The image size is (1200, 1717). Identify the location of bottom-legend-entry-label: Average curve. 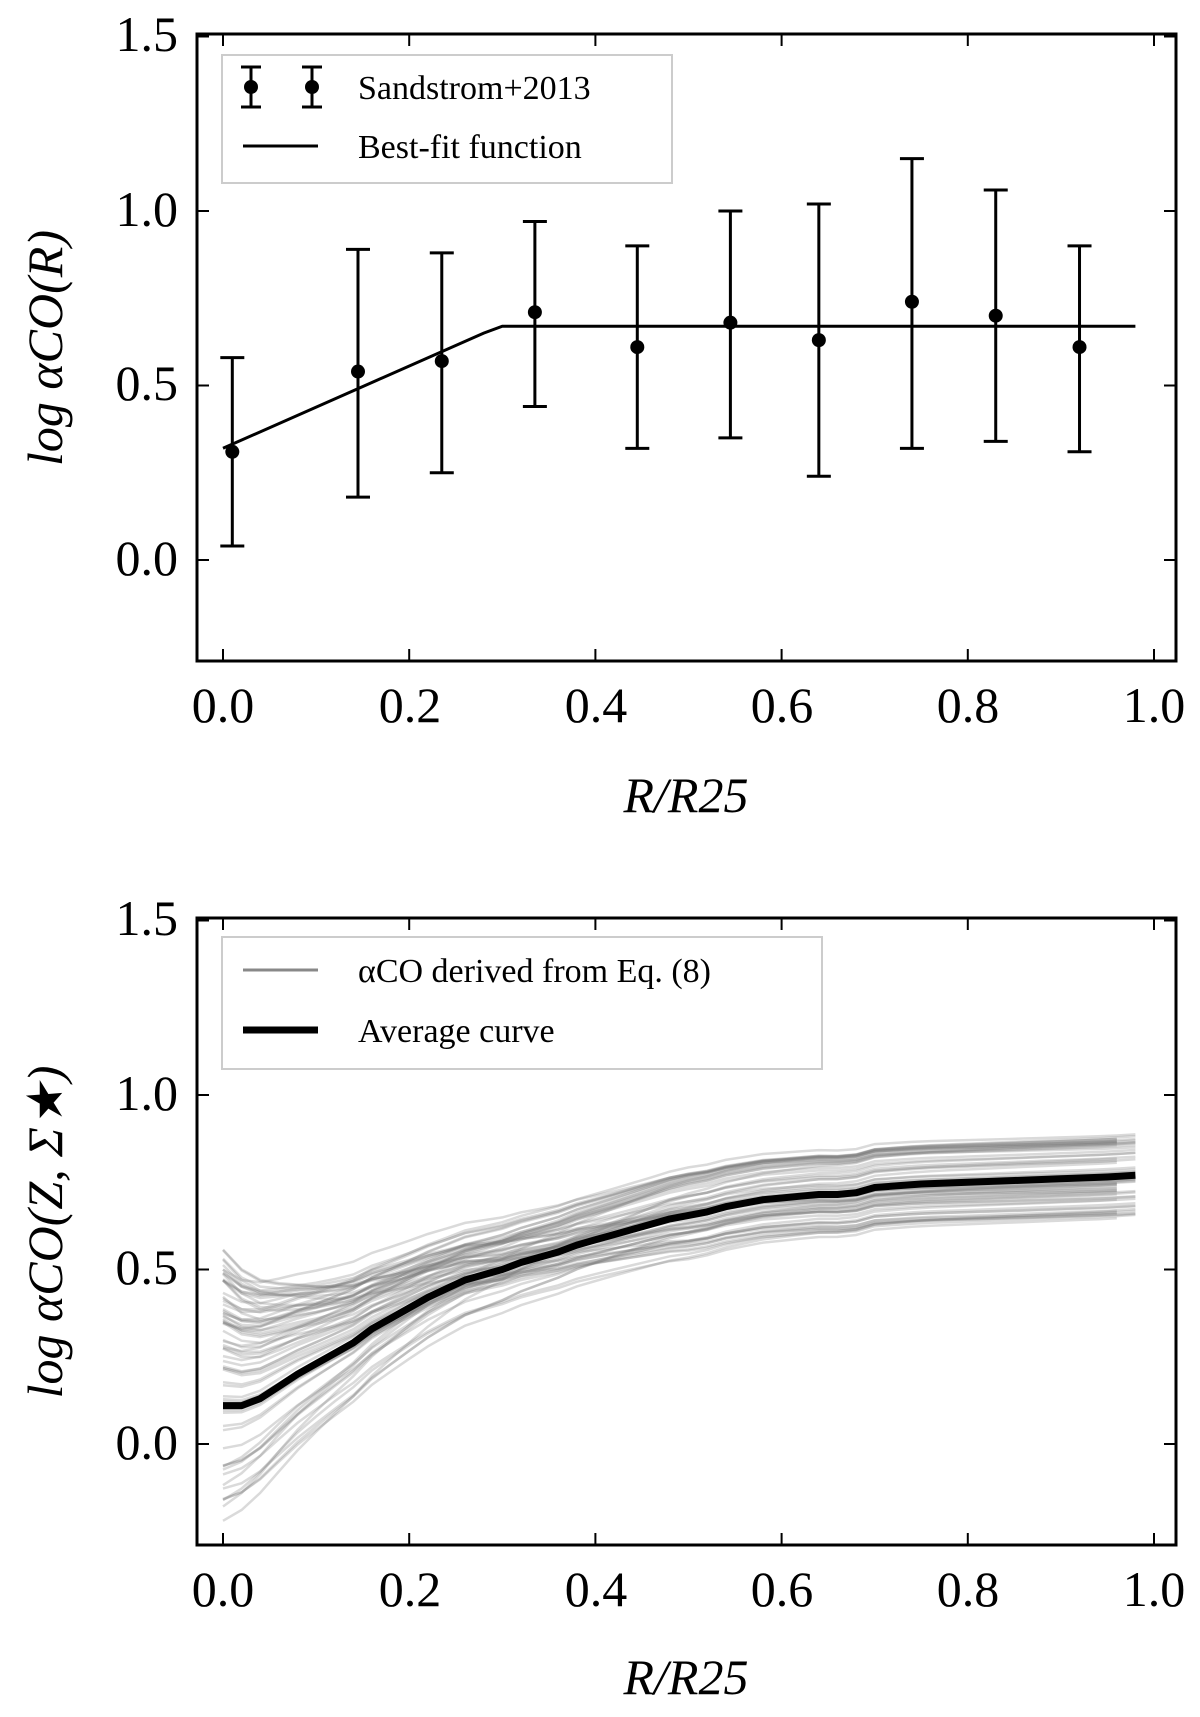
(456, 1031).